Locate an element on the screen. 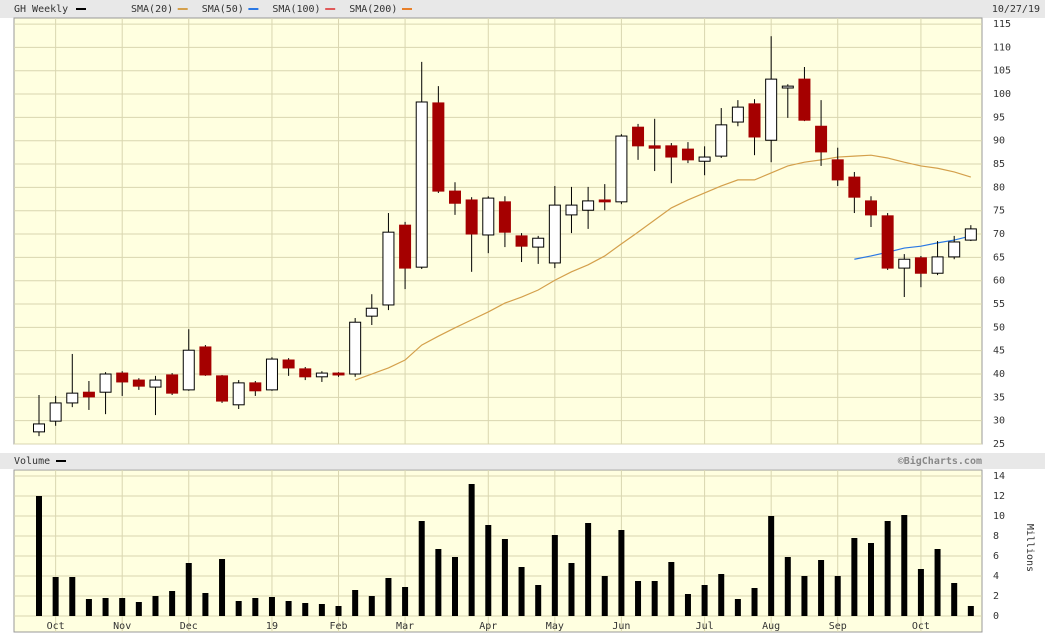 This screenshot has width=1045, height=635. volume-header-bar is located at coordinates (522, 461).